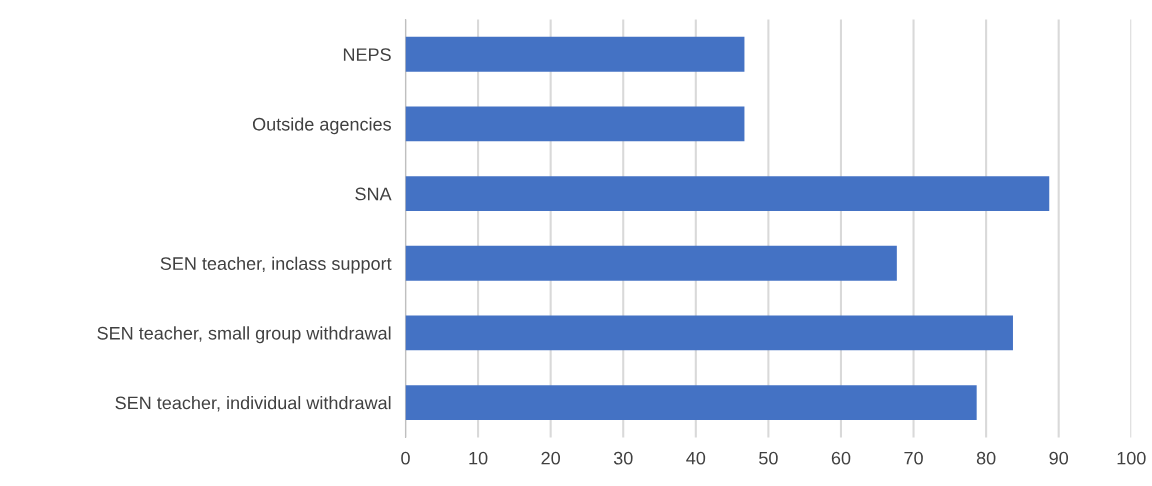 This screenshot has width=1152, height=486. I want to click on x-tick-label: 100, so click(1131, 458).